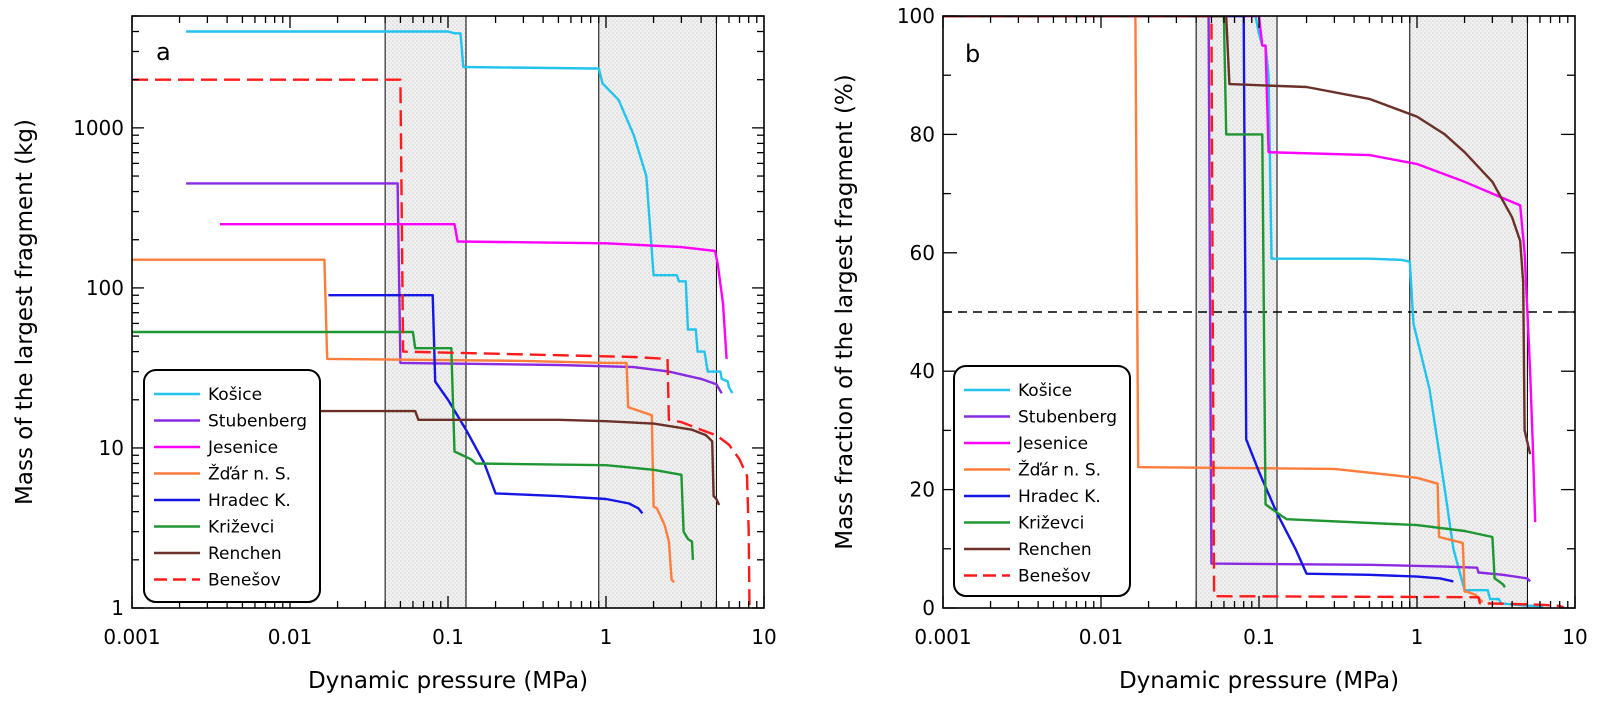 The image size is (1599, 708). Describe the element at coordinates (928, 608) in the screenshot. I see `y-tick-label: 0` at that location.